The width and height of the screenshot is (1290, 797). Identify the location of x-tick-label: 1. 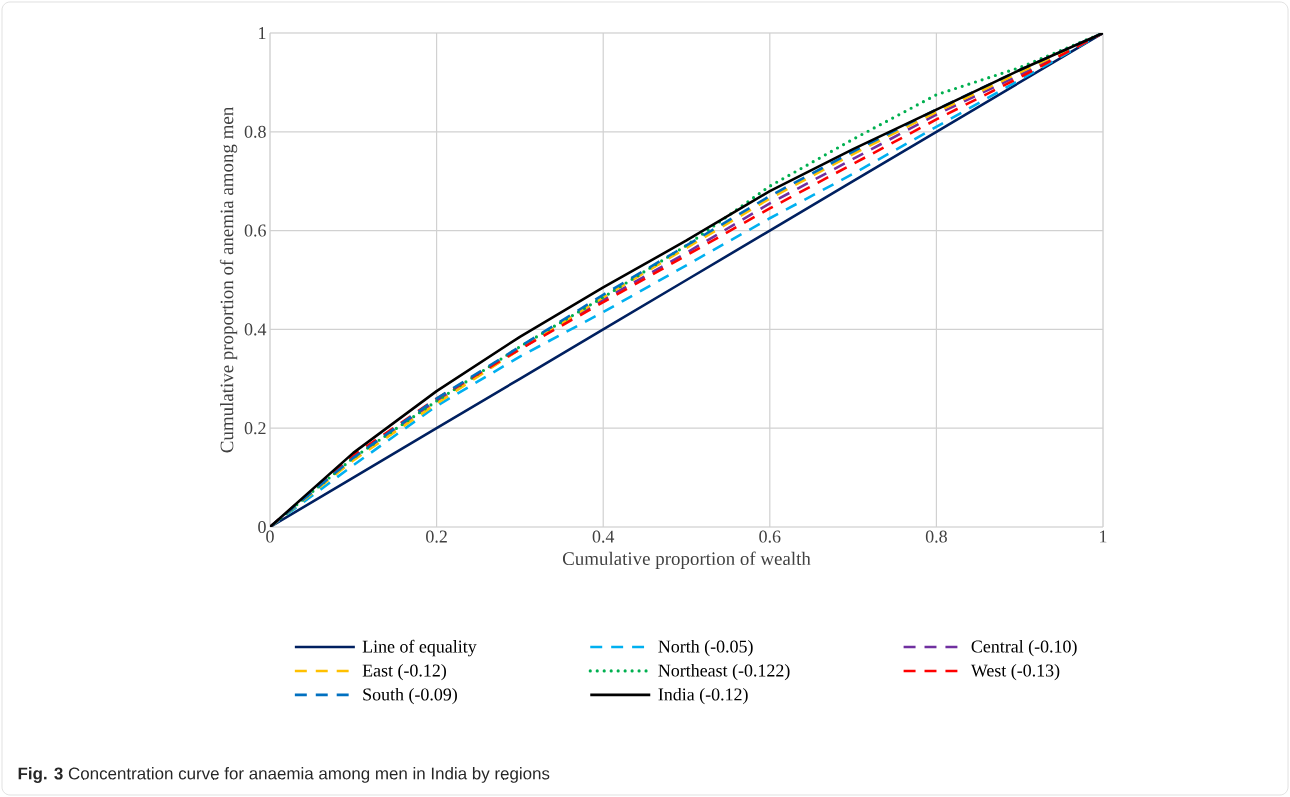
(1103, 536).